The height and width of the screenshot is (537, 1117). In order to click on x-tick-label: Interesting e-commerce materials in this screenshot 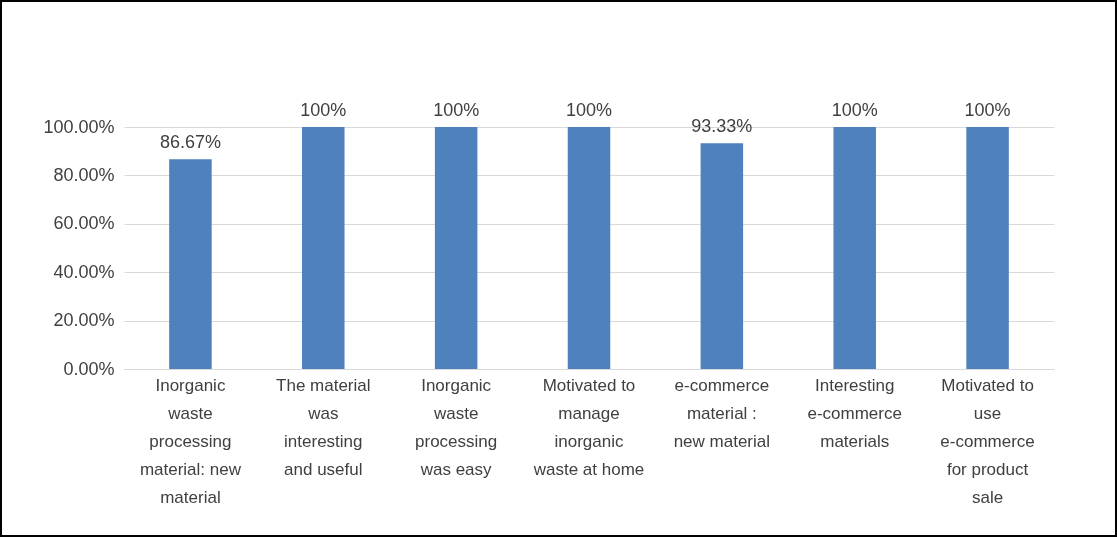, I will do `click(854, 413)`.